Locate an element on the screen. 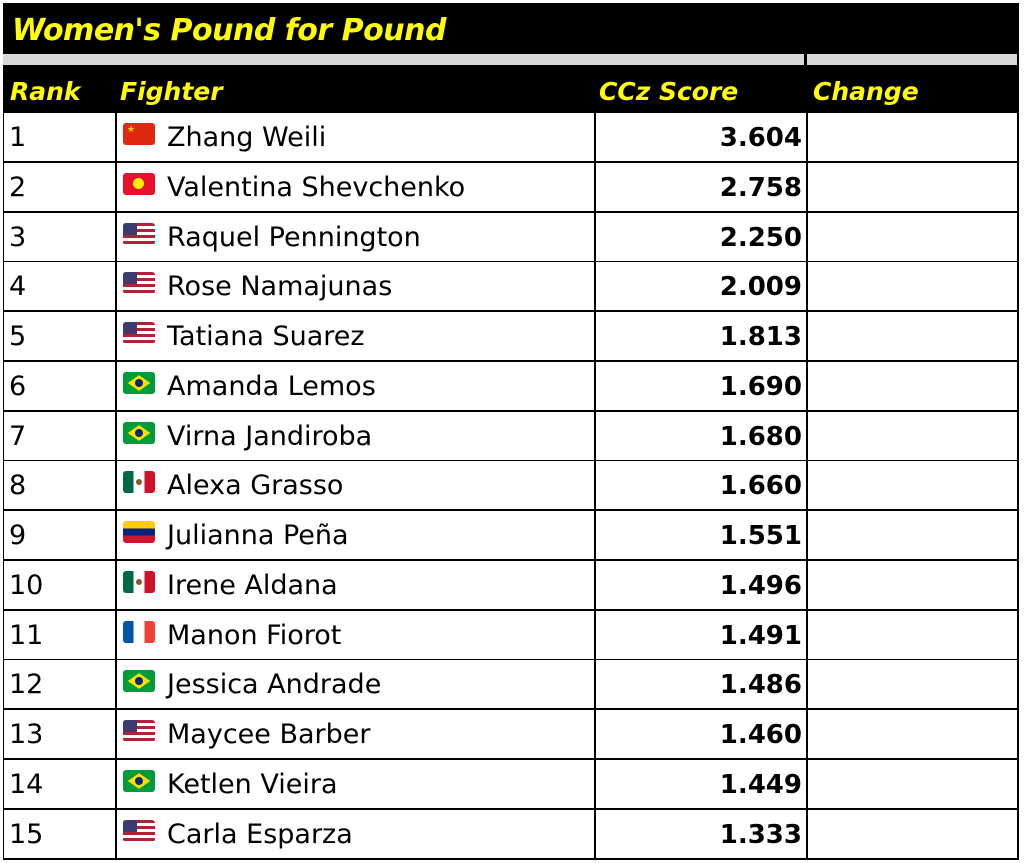  fighter-cell: Valentina Shevchenko is located at coordinates (355, 186).